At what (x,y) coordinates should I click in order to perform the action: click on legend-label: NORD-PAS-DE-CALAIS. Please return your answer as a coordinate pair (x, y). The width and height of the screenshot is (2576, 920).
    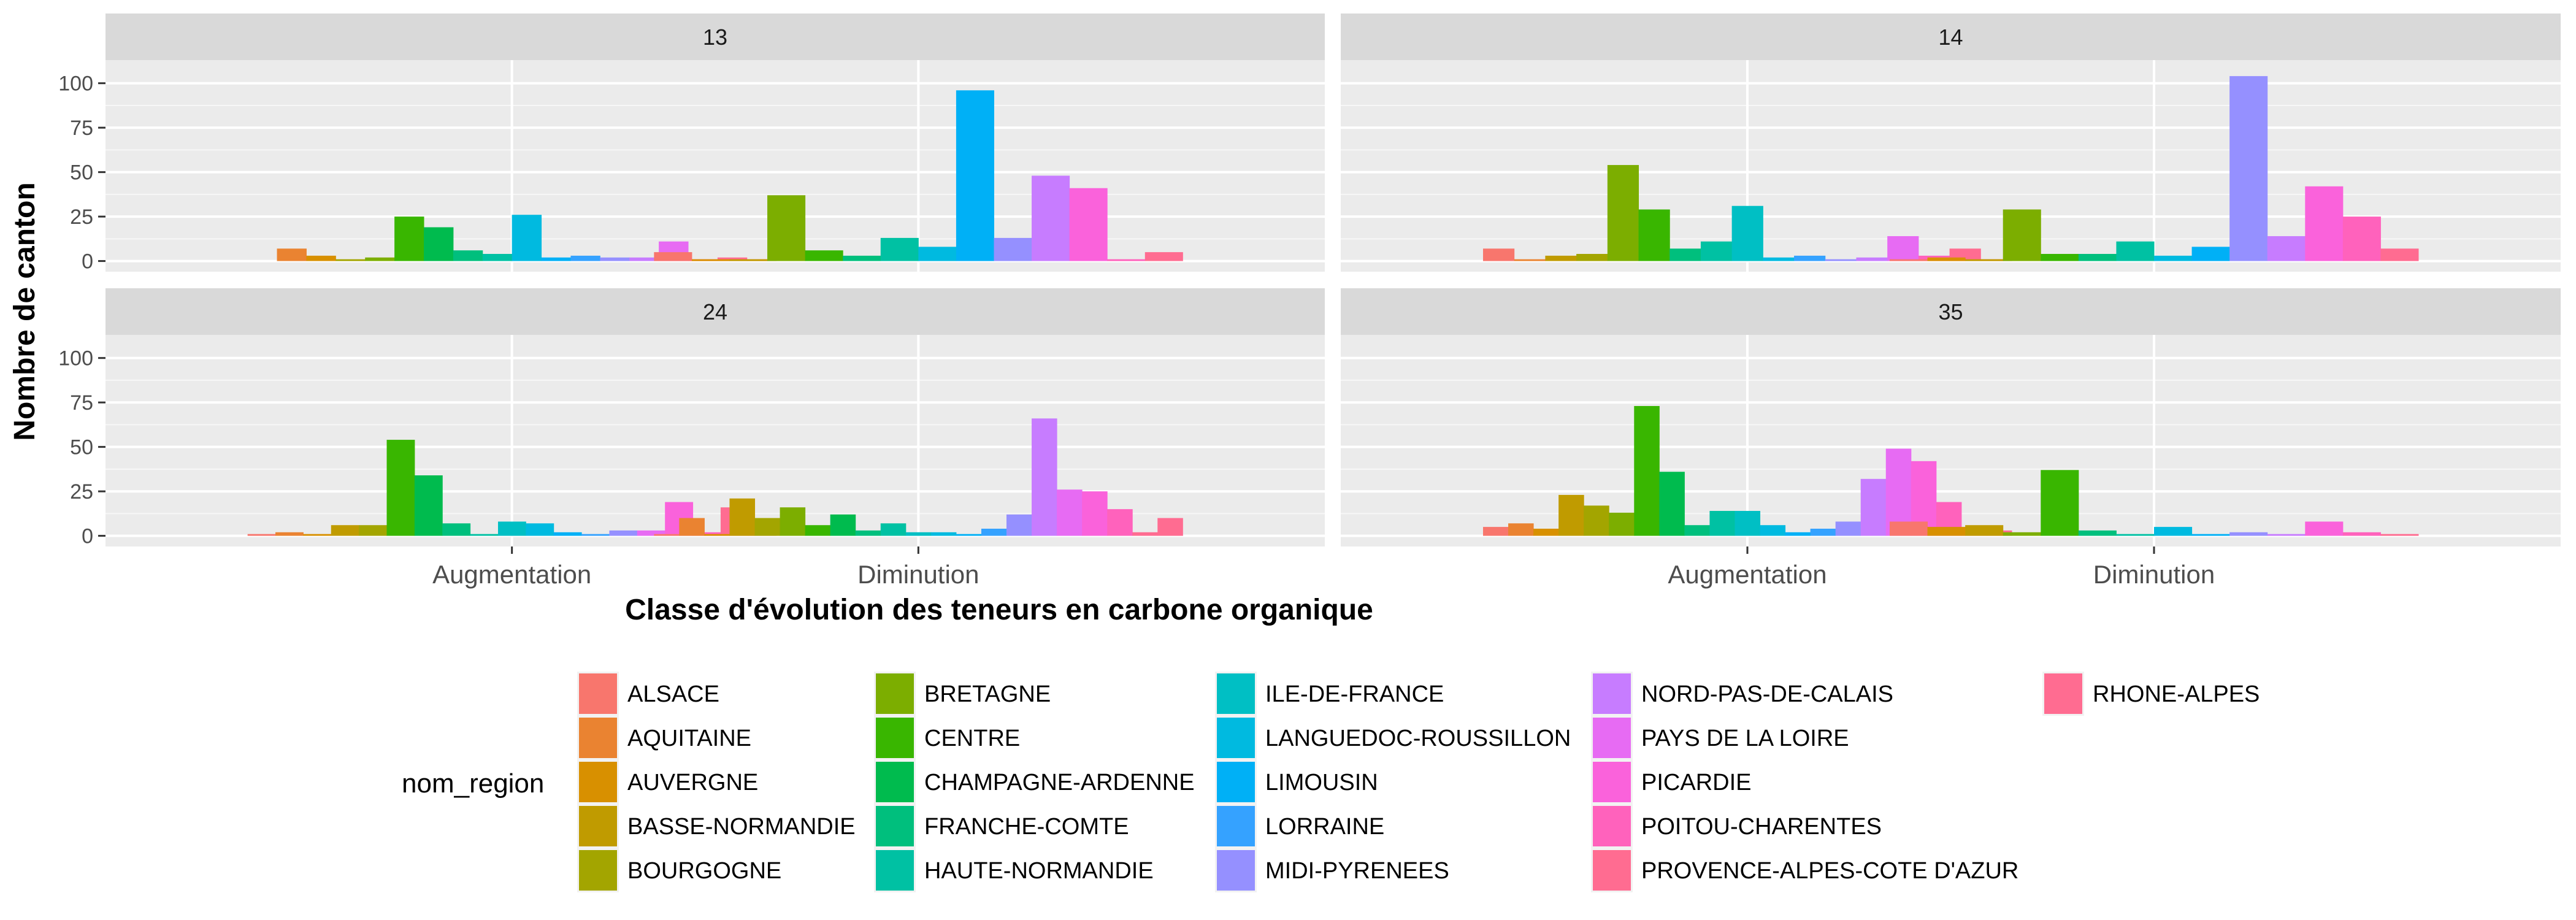
    Looking at the image, I should click on (1767, 694).